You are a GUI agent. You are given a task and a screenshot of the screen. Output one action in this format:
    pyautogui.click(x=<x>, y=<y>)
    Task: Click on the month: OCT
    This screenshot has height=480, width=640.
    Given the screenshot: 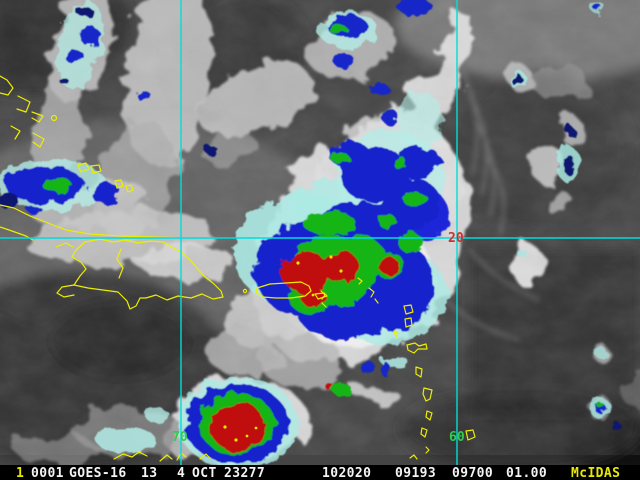 What is the action you would take?
    pyautogui.click(x=204, y=473)
    